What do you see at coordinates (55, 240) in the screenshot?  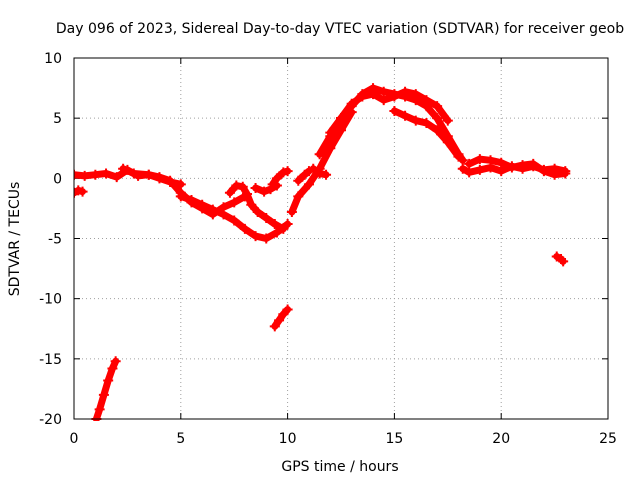 I see `y-tick-label: -5` at bounding box center [55, 240].